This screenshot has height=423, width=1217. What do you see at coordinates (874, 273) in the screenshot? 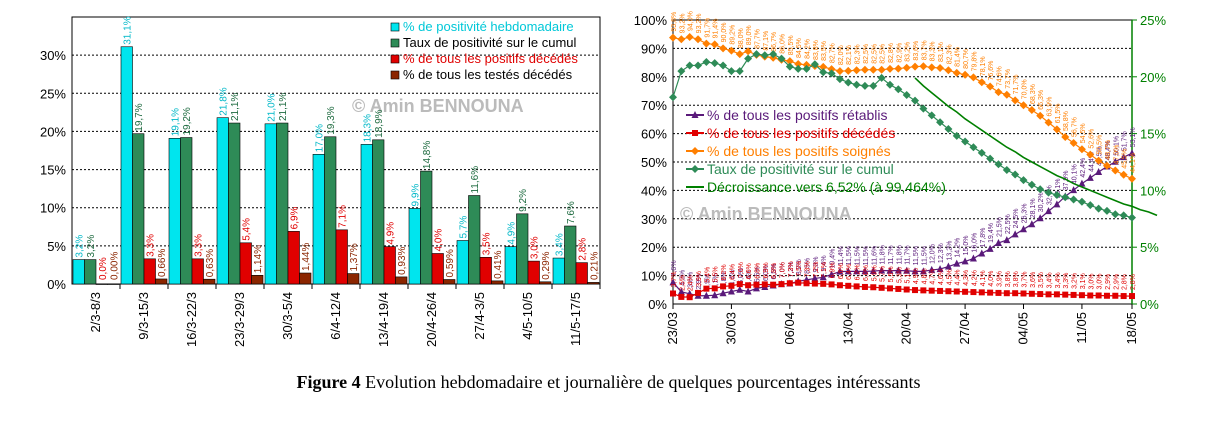
I see `data-label: 5,9%` at bounding box center [874, 273].